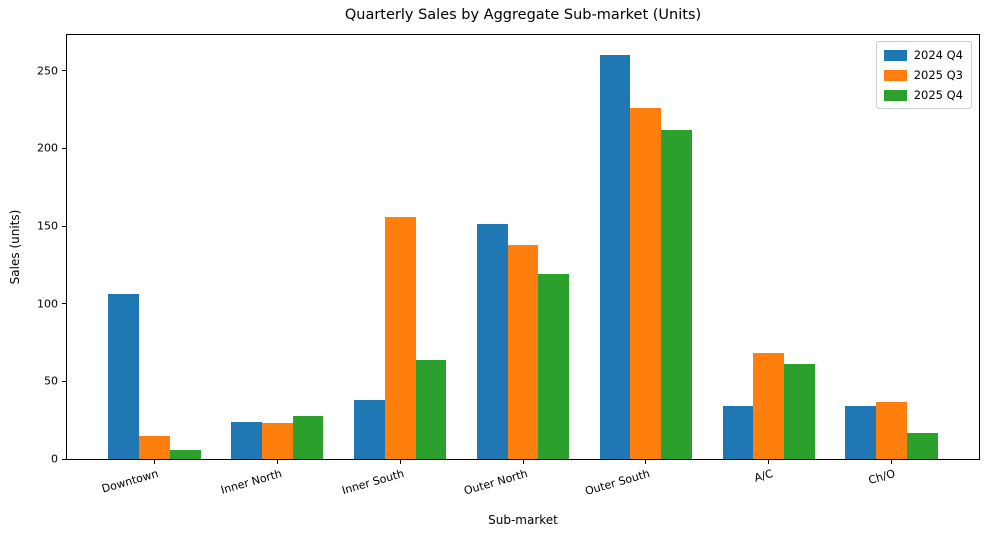  What do you see at coordinates (47, 304) in the screenshot?
I see `y-tick-label: 100` at bounding box center [47, 304].